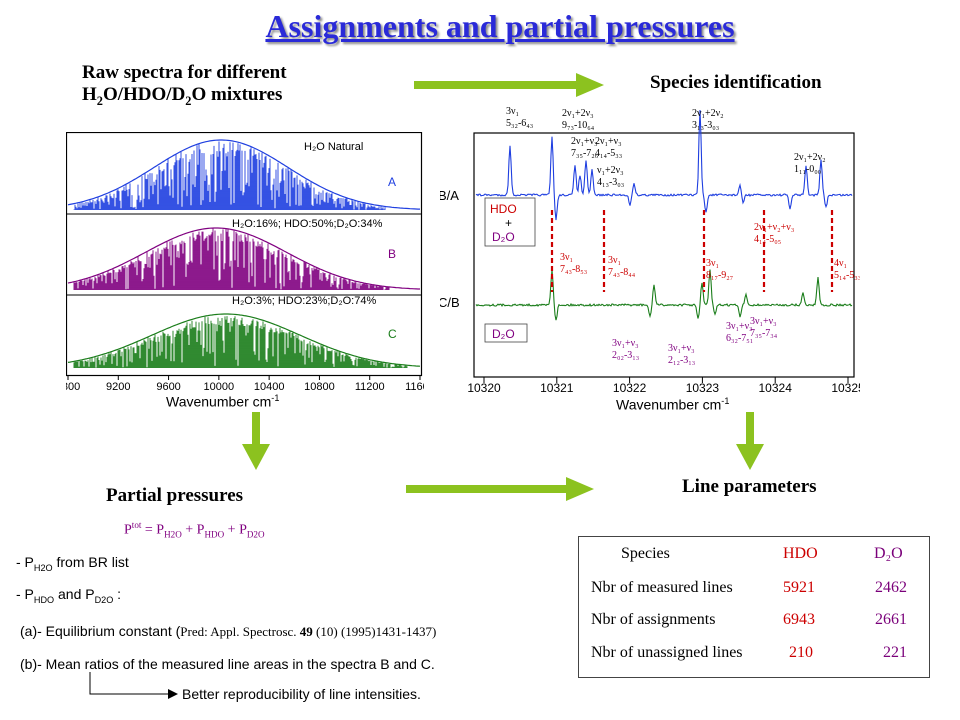 The width and height of the screenshot is (960, 720). Describe the element at coordinates (754, 557) in the screenshot. I see `table-header-row: Species HDO D₂O` at that location.